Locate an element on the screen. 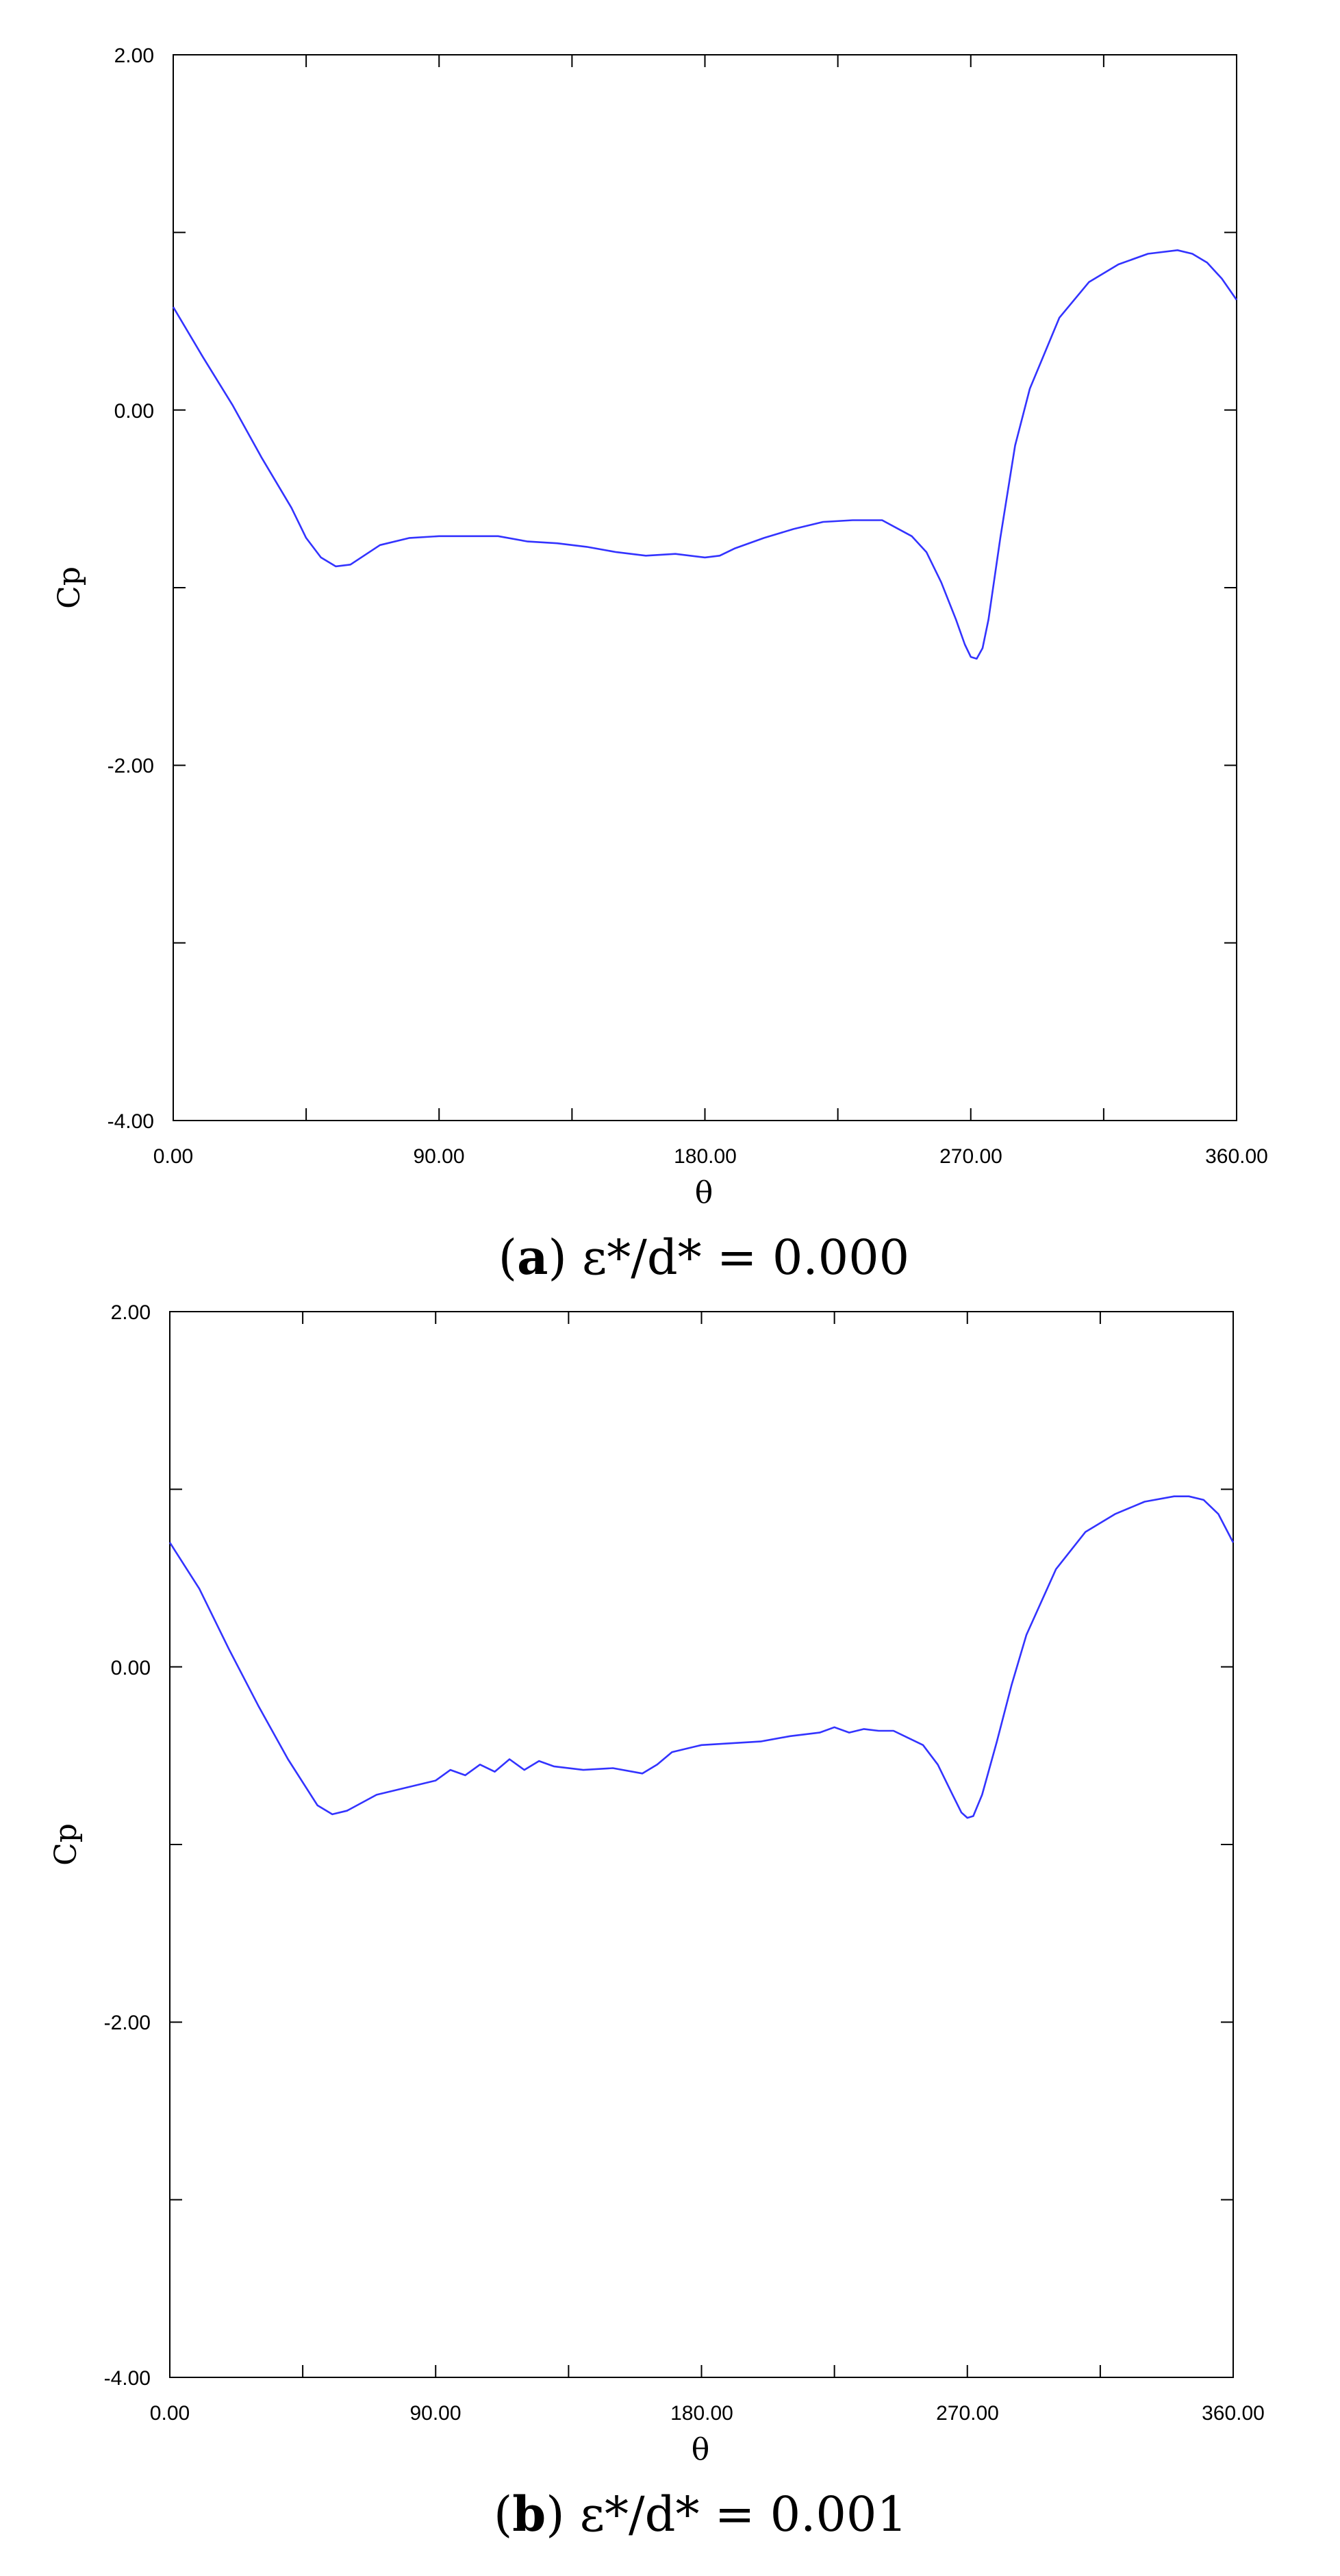 This screenshot has height=2576, width=1340. panel-b-y-tick-label: -2.00 is located at coordinates (128, 2023).